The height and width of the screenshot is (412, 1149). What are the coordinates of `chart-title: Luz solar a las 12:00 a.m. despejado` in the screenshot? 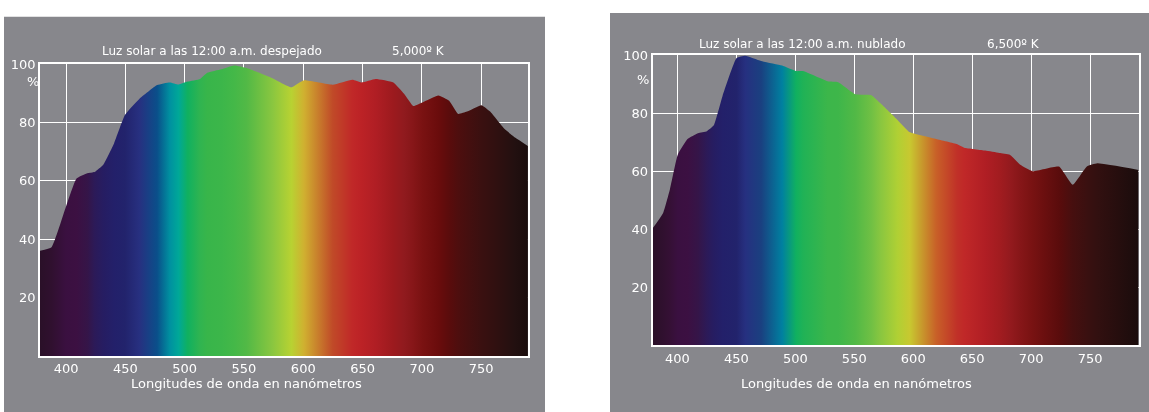 It's located at (212, 51).